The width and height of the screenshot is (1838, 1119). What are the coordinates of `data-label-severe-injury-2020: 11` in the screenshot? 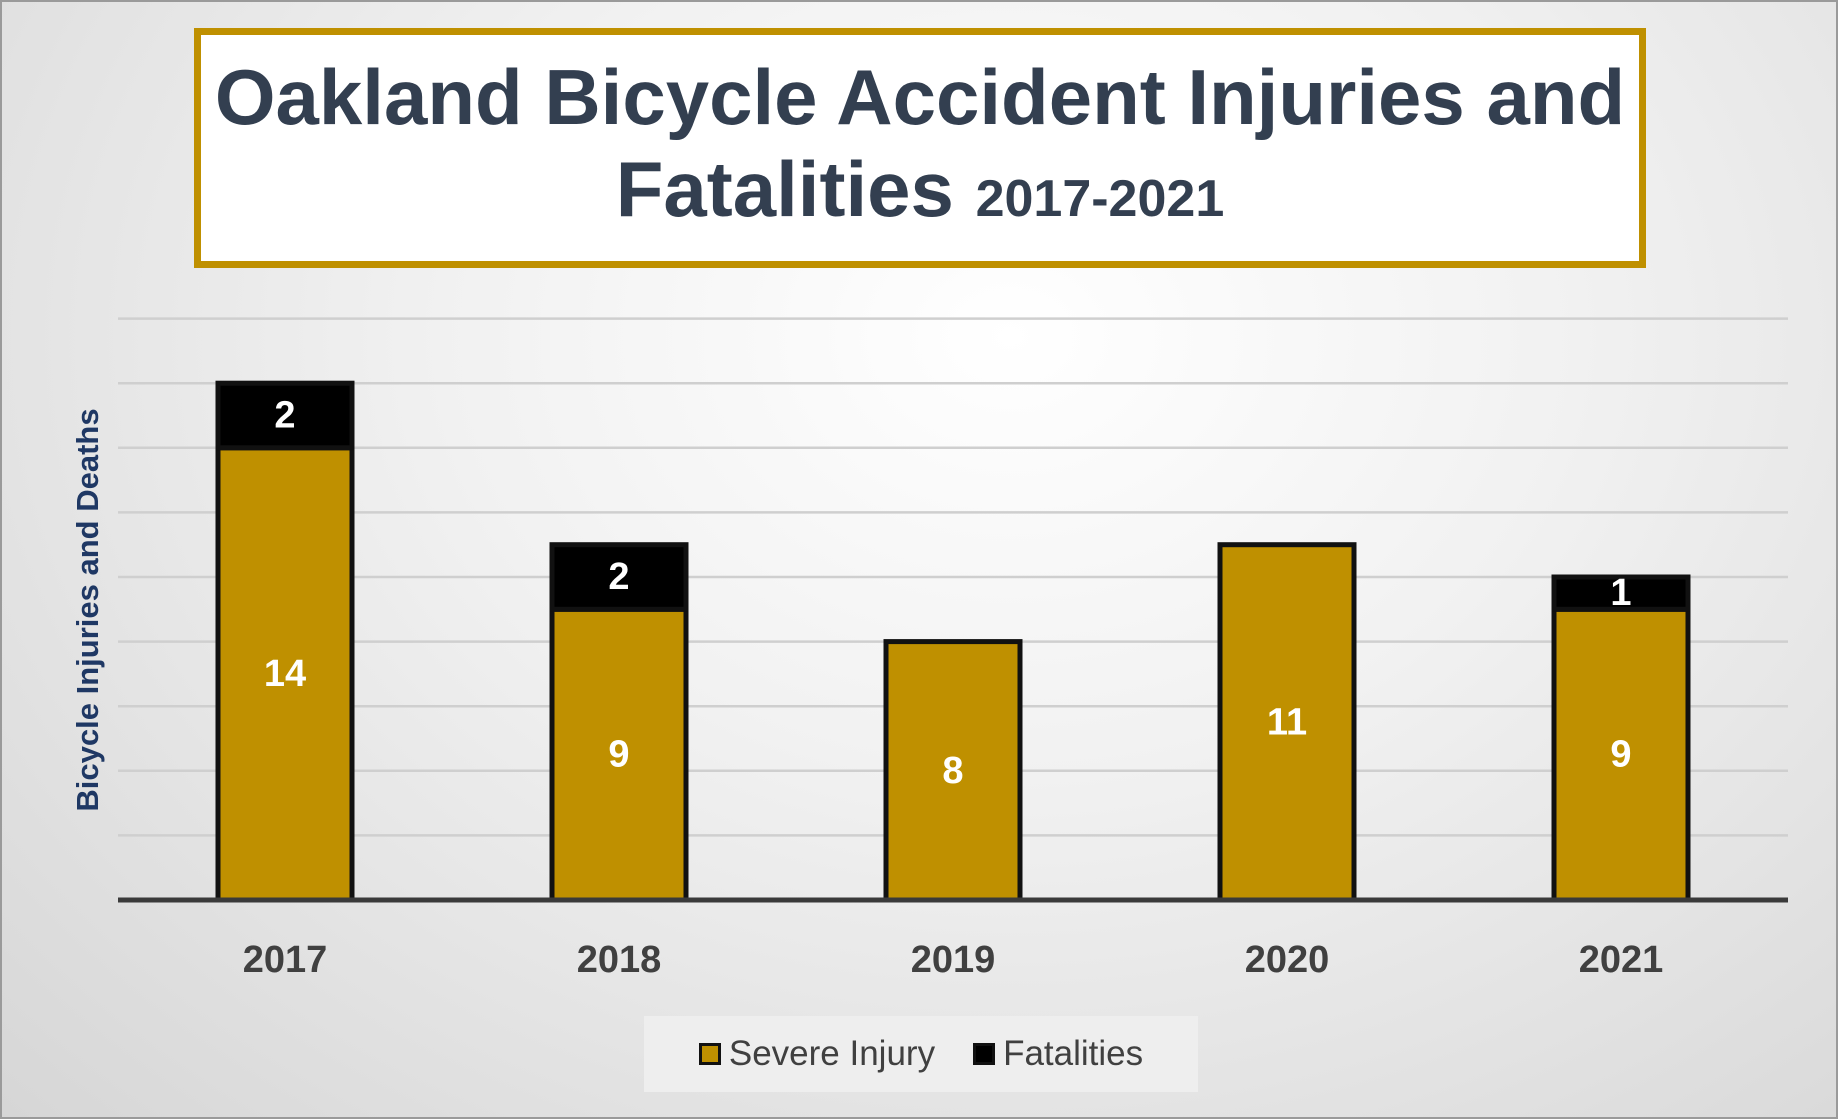 It's located at (1287, 722).